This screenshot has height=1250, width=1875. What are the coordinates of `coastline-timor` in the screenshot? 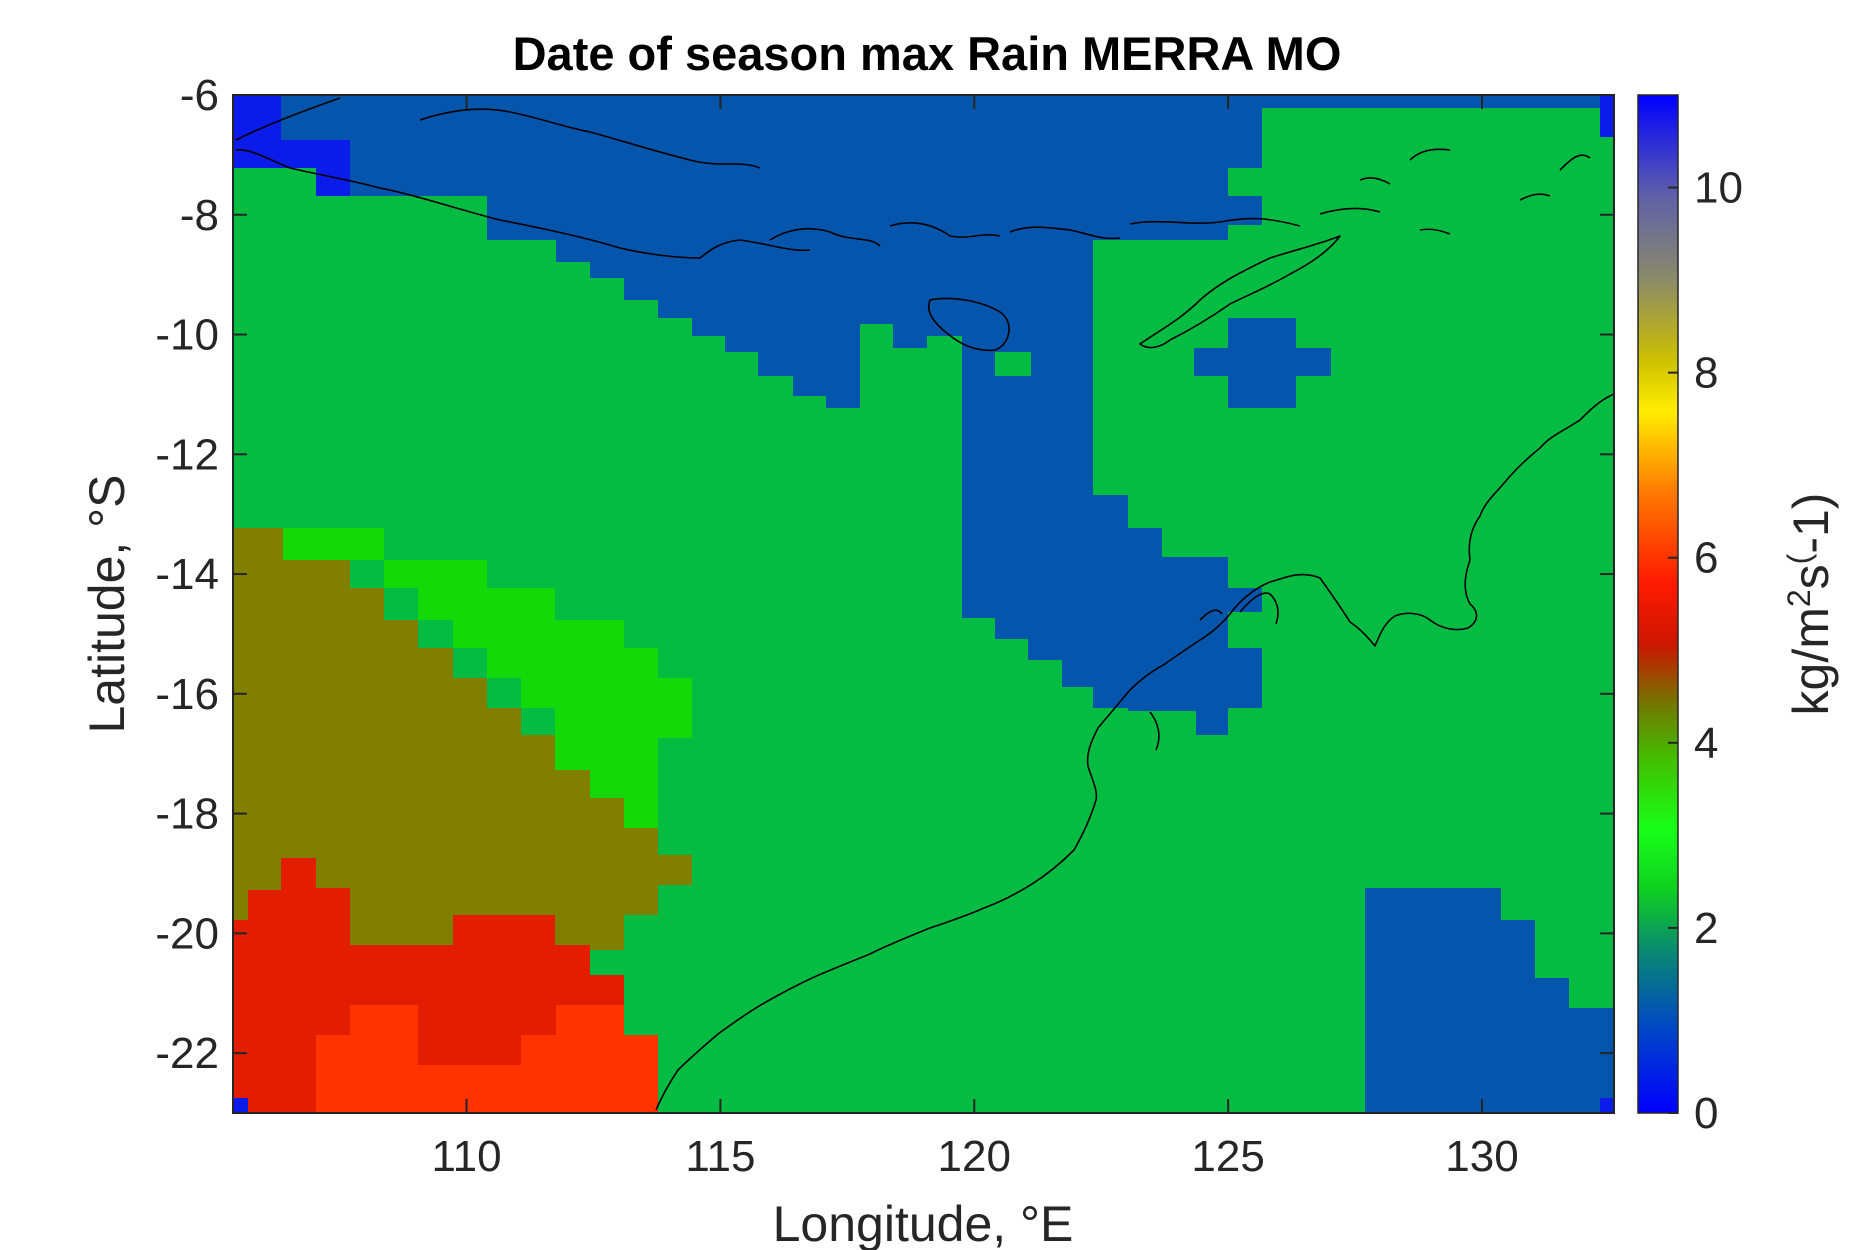 It's located at (1240, 292).